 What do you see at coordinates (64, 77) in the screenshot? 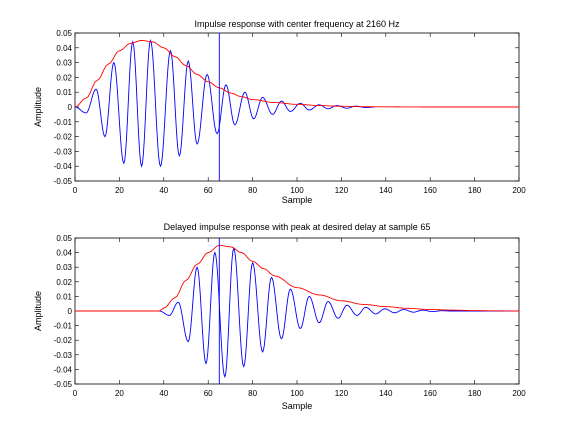
I see `top-plot-y-tick-label: 0.02` at bounding box center [64, 77].